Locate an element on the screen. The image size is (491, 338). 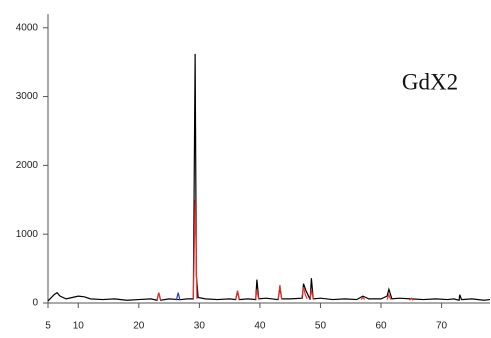
y-tick-label: 0 is located at coordinates (35, 303).